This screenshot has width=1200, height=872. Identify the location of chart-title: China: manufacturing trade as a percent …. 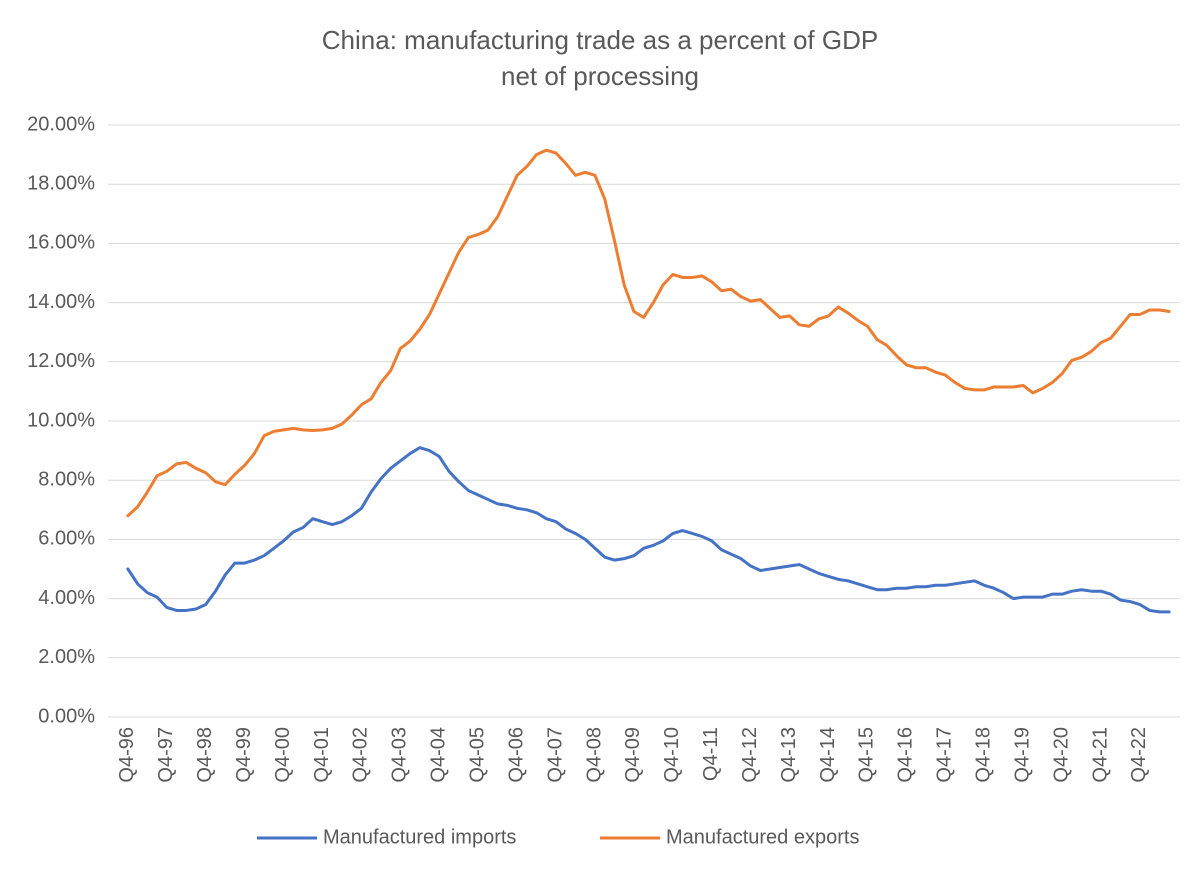
(600, 40).